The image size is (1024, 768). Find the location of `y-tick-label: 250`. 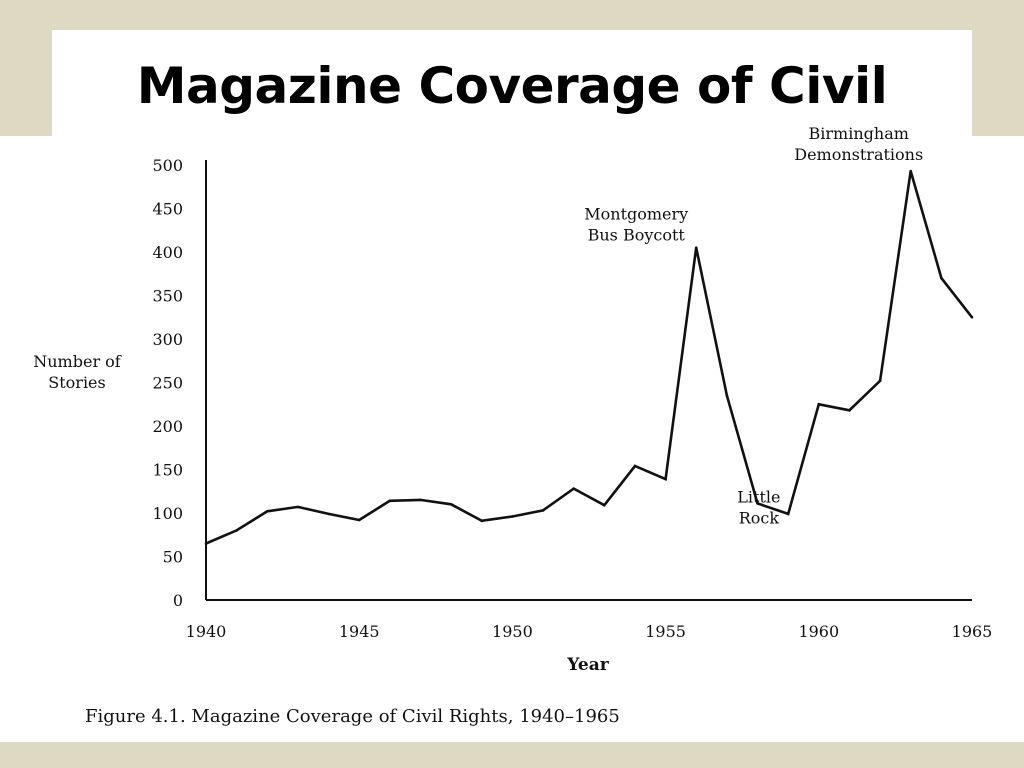

y-tick-label: 250 is located at coordinates (167, 383).